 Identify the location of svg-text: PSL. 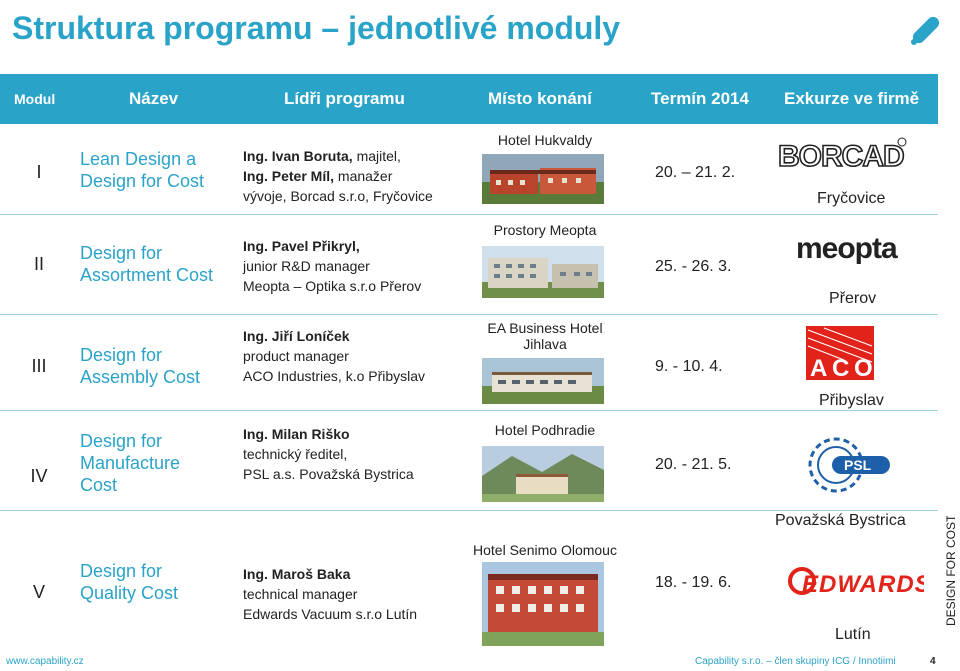
(858, 465).